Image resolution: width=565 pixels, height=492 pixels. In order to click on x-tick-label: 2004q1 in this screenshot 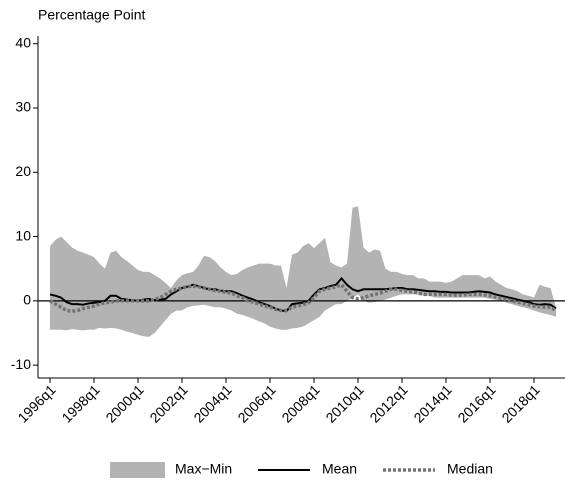, I will do `click(212, 403)`.